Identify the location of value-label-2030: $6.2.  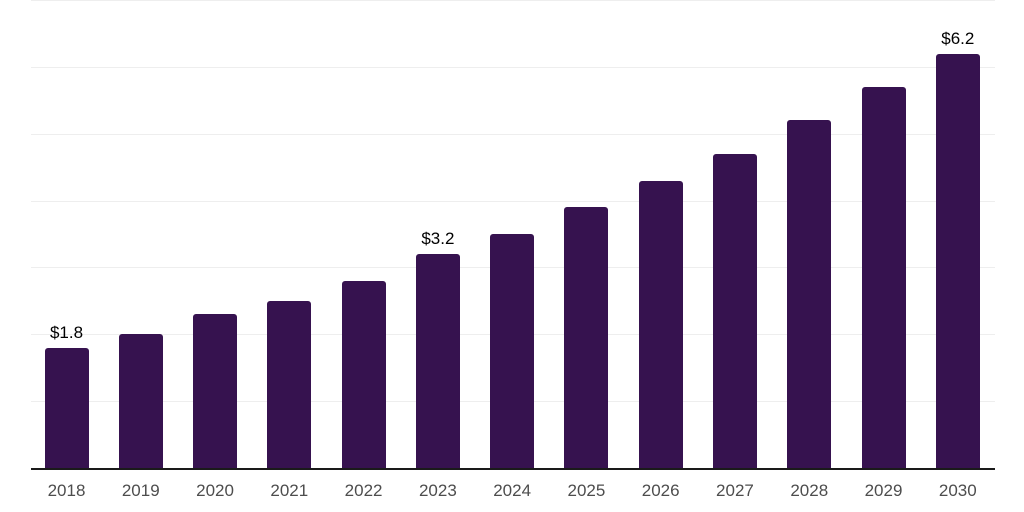
(958, 38).